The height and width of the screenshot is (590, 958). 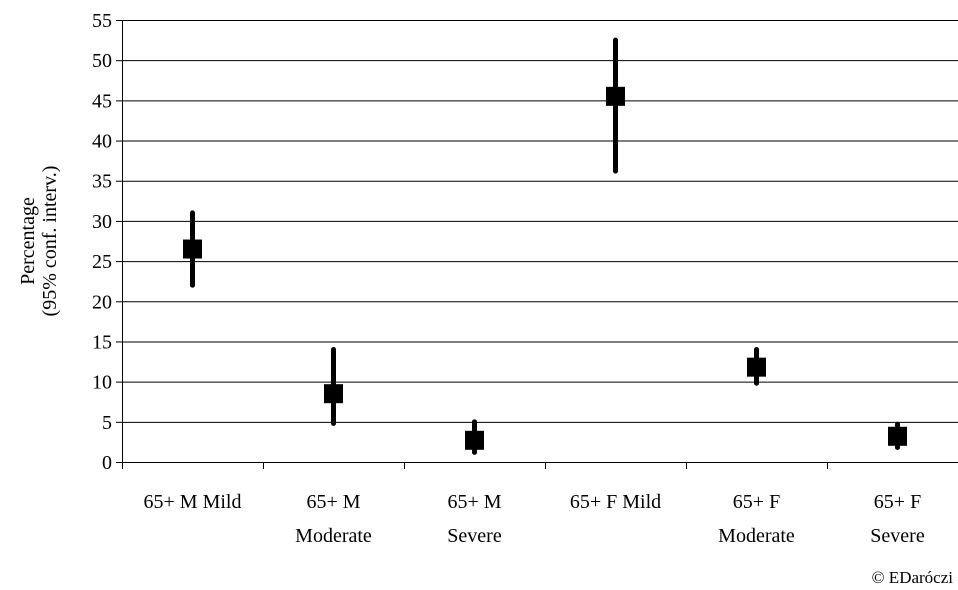 What do you see at coordinates (102, 383) in the screenshot?
I see `y-tick-label: 10` at bounding box center [102, 383].